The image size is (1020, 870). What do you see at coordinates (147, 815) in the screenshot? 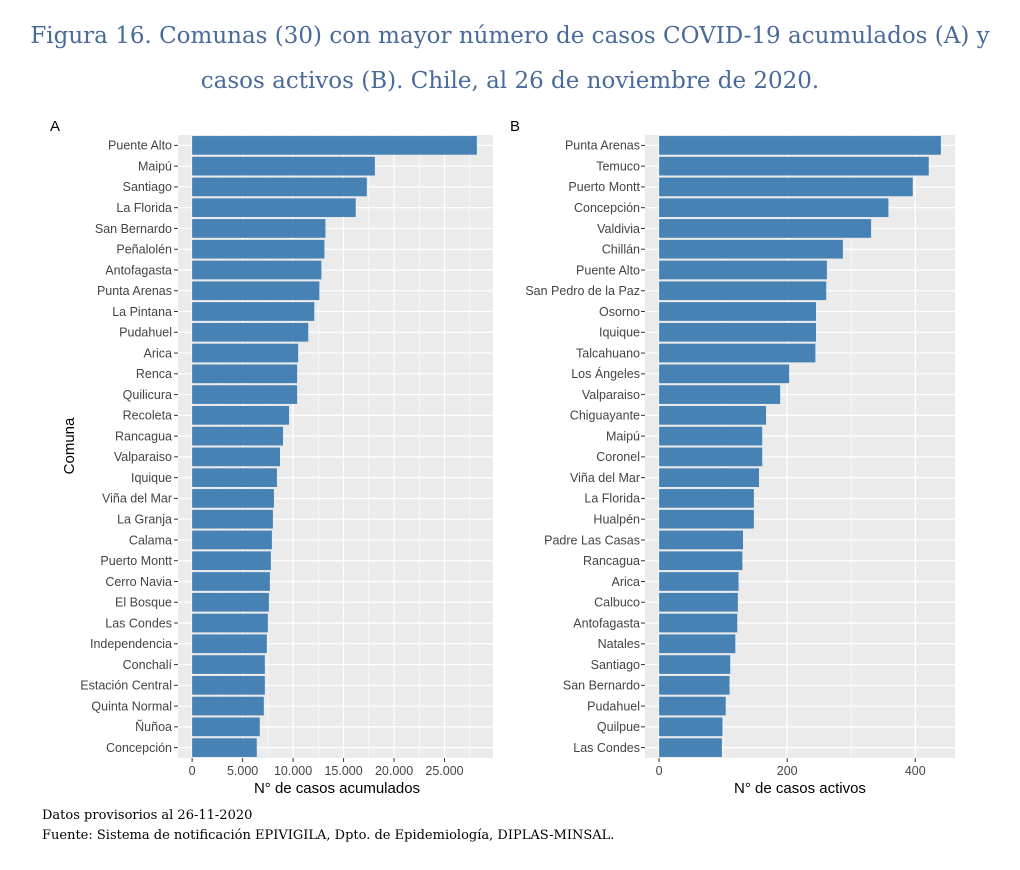
I see `footer-provisional-note: Datos provisorios al 26-11-2020` at bounding box center [147, 815].